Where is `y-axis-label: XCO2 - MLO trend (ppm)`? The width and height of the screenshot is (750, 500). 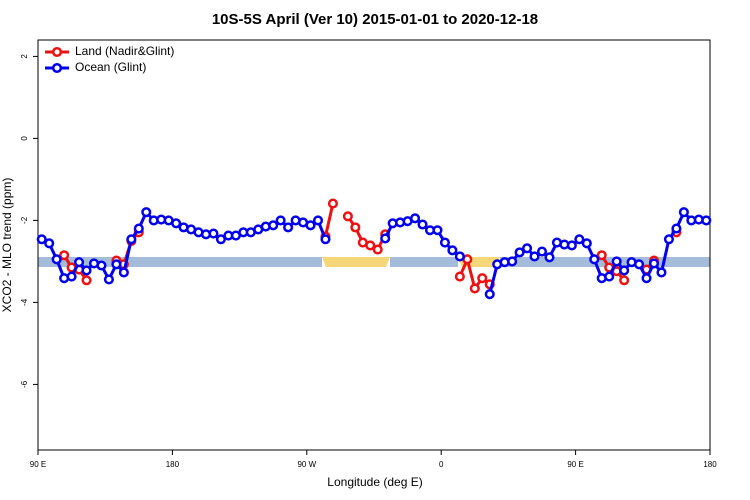
y-axis-label: XCO2 - MLO trend (ppm) is located at coordinates (7, 245).